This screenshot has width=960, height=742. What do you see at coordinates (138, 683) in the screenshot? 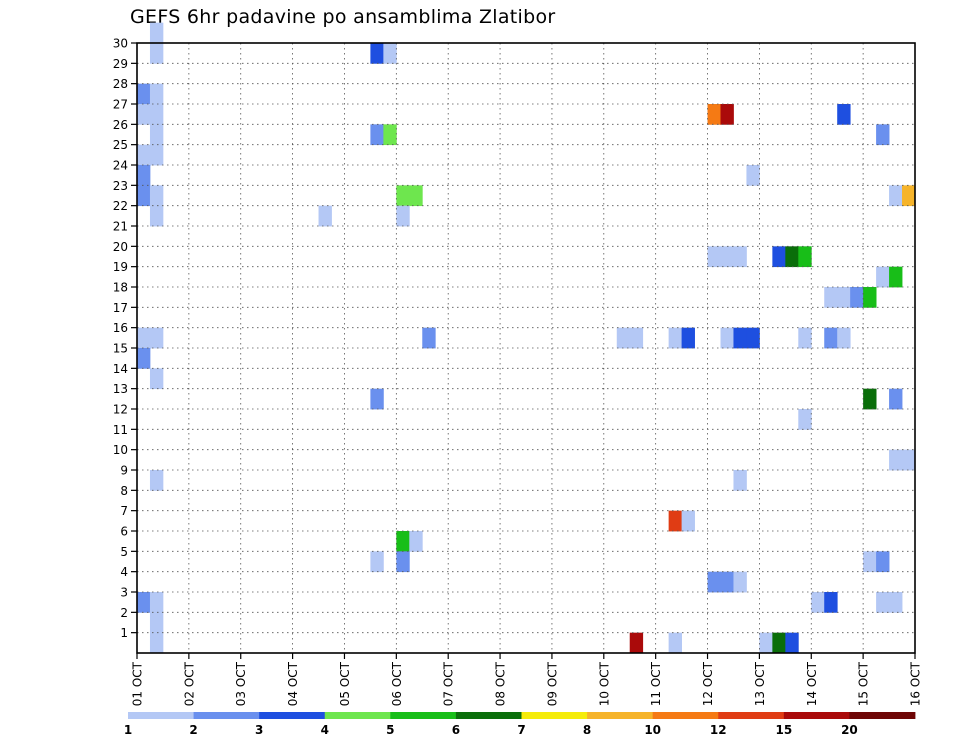
I see `x-tick-label: 01 OCT` at bounding box center [138, 683].